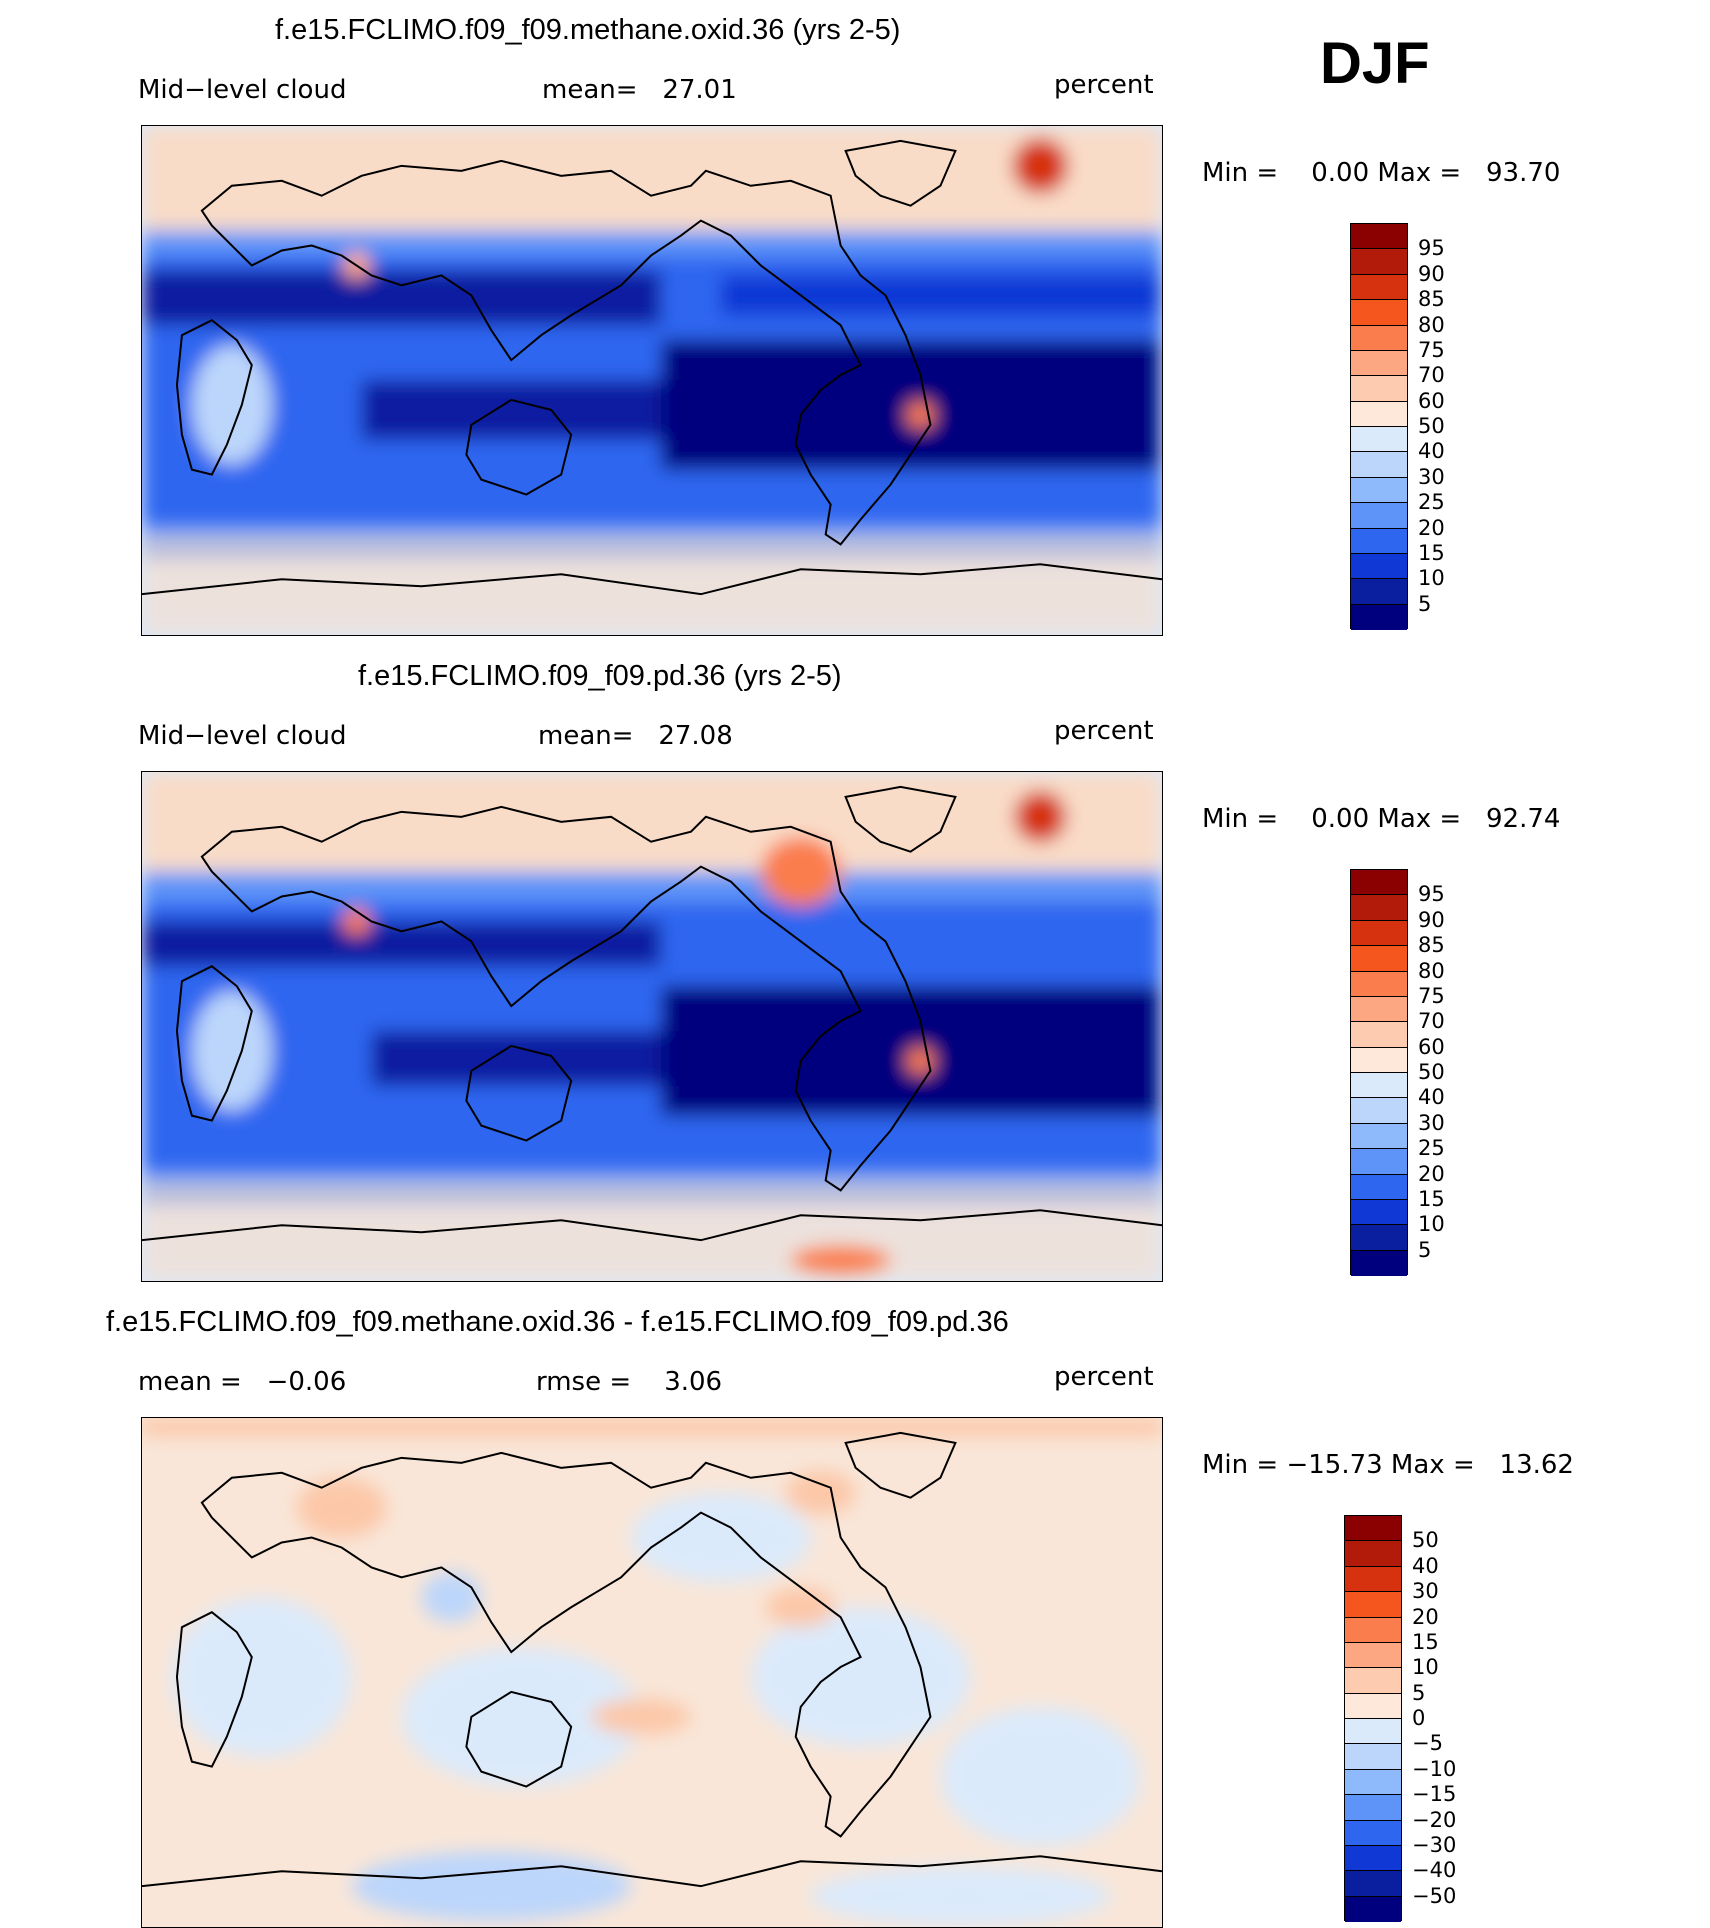 Image resolution: width=1710 pixels, height=1928 pixels. I want to click on mean-label: mean= 27.08, so click(635, 736).